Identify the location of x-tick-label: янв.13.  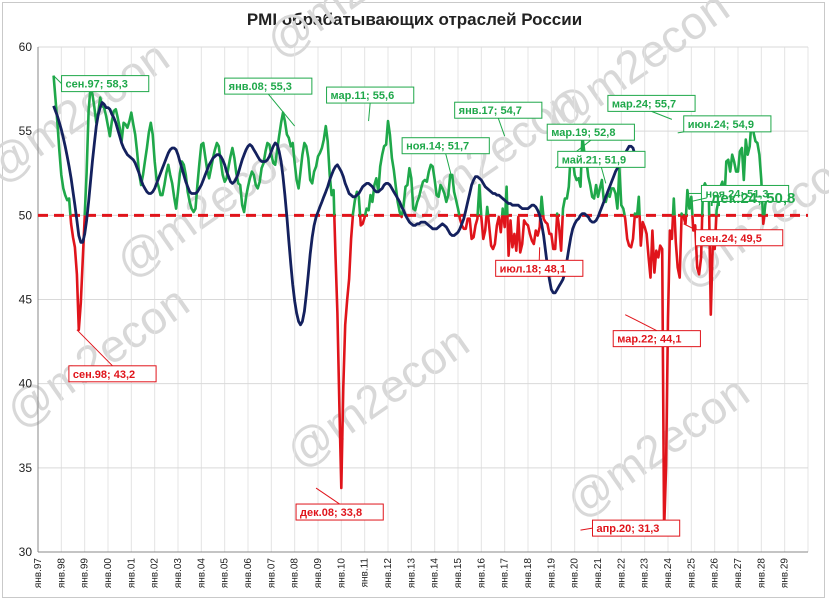
(411, 573).